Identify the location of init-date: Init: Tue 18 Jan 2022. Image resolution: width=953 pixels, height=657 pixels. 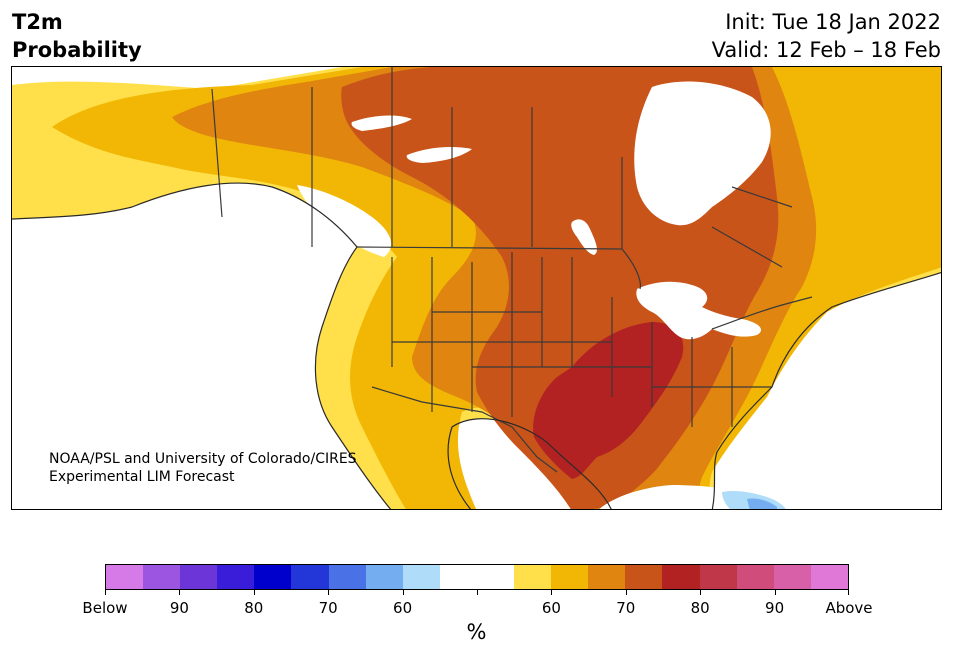
(833, 22).